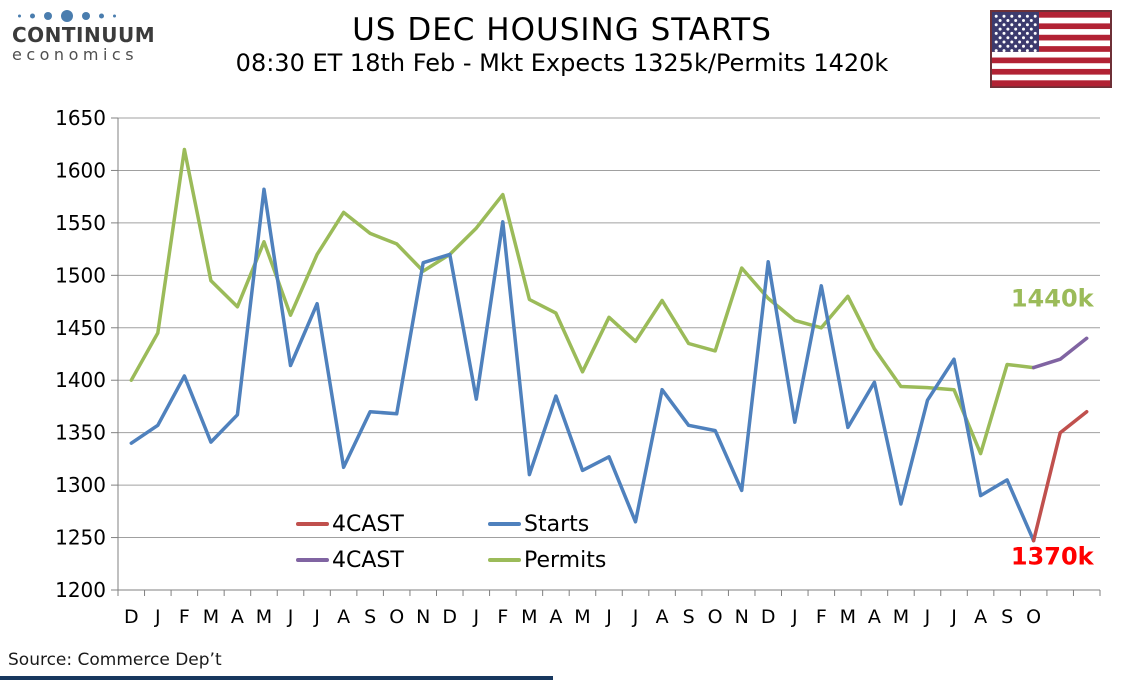  Describe the element at coordinates (80, 380) in the screenshot. I see `y-axis-label: 1400` at that location.